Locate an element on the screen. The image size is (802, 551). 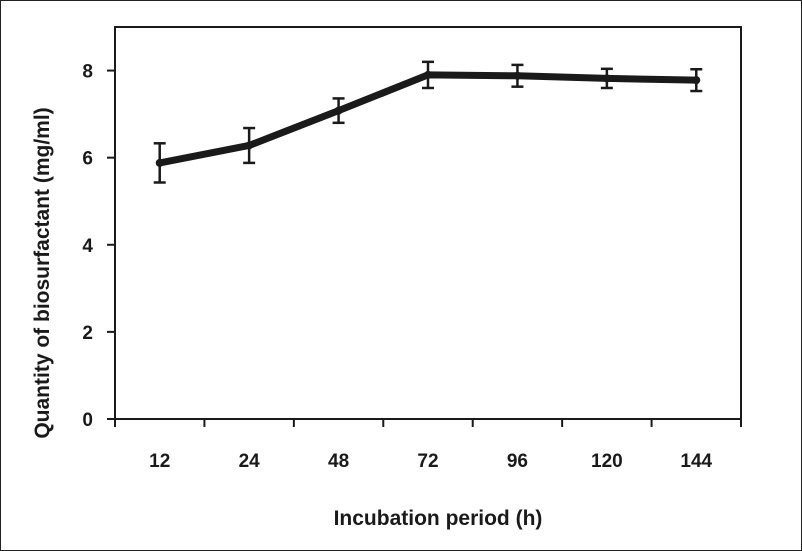
y-tick-label: 8 is located at coordinates (87, 72).